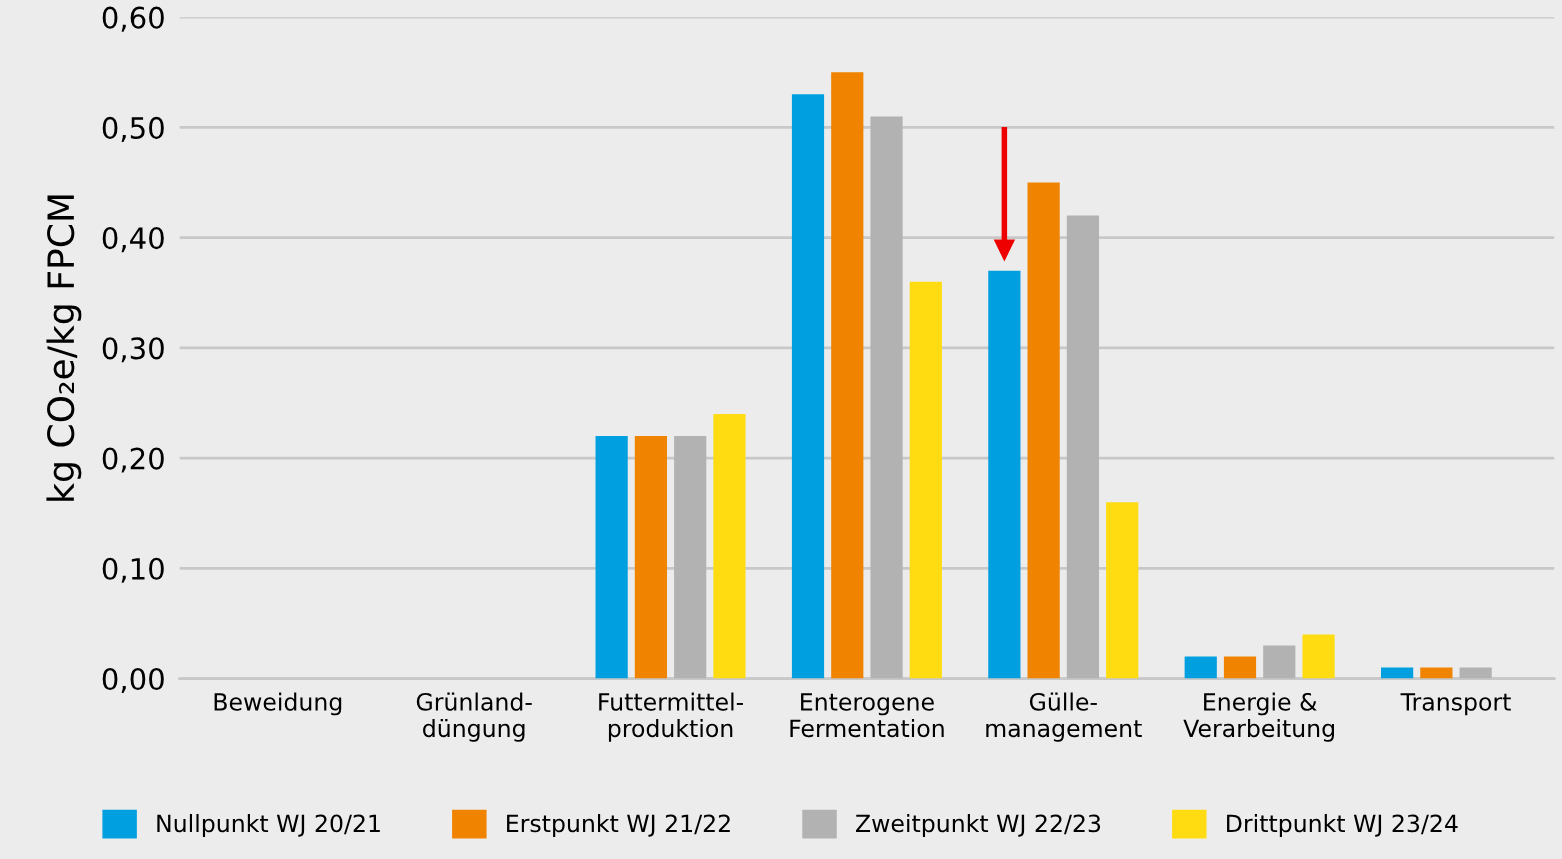  I want to click on y-tick-label: 0,60, so click(133, 19).